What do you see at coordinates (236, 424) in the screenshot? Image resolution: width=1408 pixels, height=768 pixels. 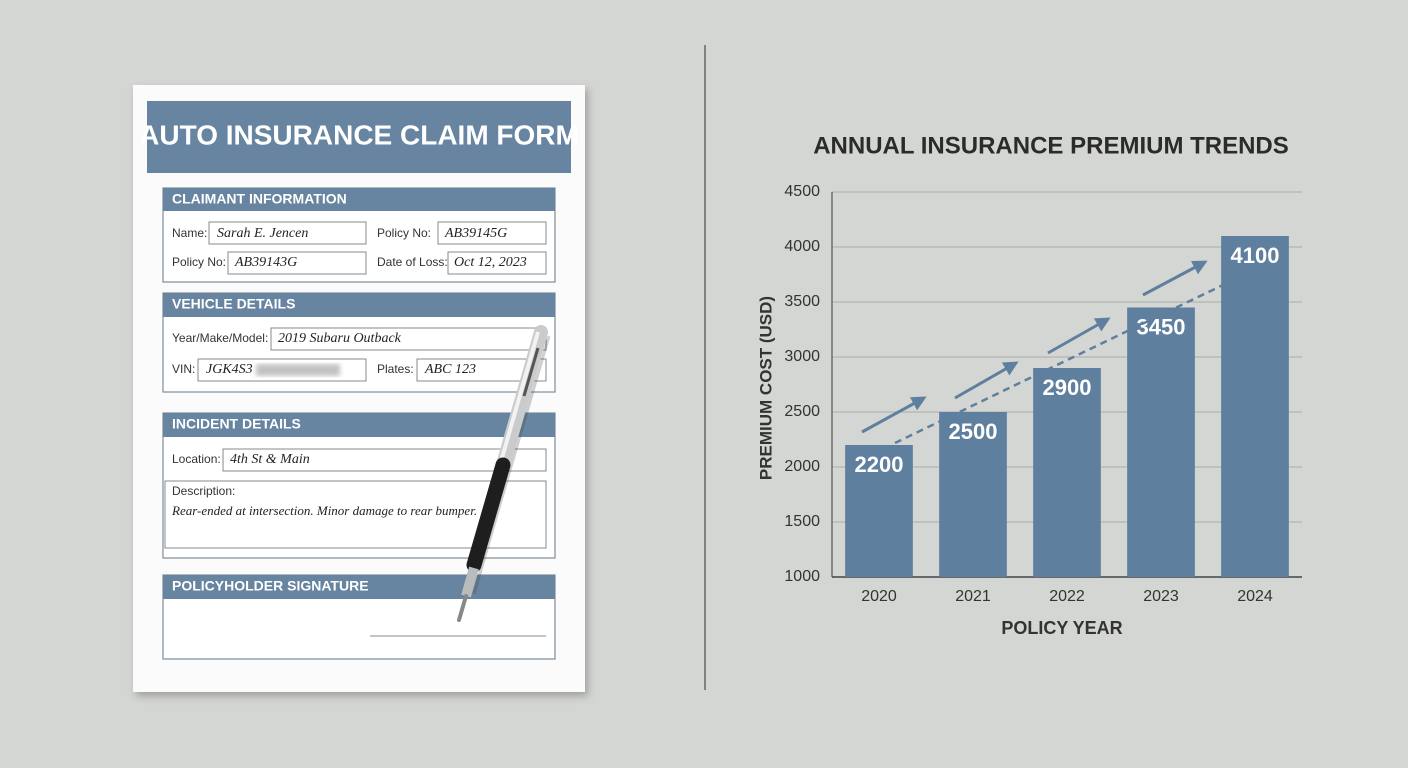 I see `section-heading: INCIDENT DETAILS` at bounding box center [236, 424].